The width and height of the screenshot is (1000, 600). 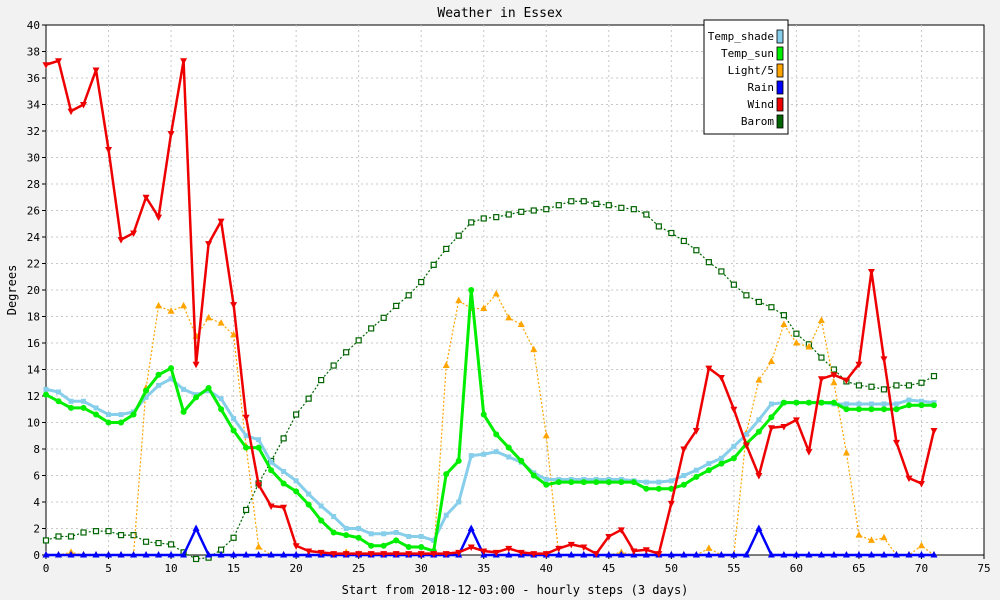 I want to click on x-tick-label: 40, so click(x=546, y=568).